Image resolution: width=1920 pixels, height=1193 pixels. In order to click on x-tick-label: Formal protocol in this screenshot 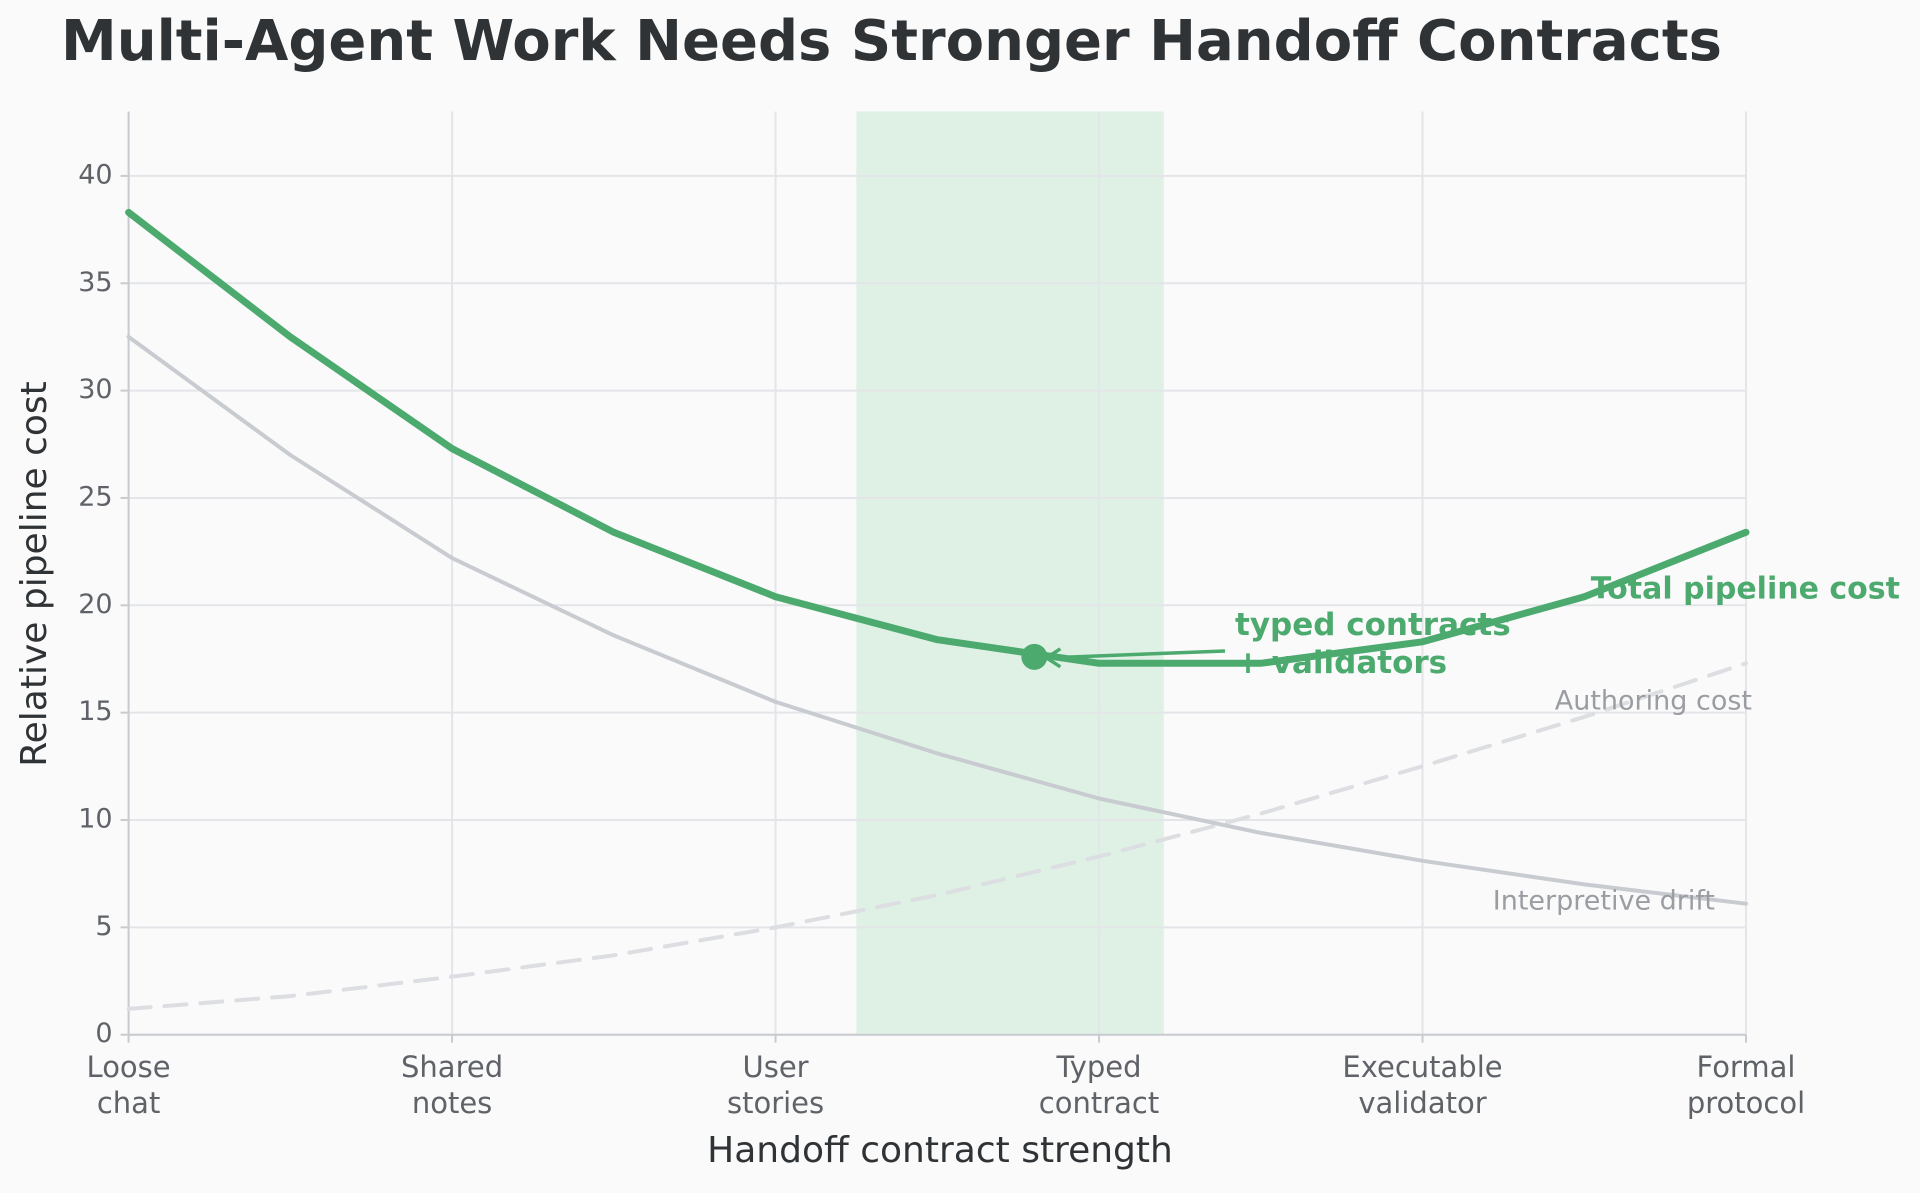, I will do `click(1746, 1084)`.